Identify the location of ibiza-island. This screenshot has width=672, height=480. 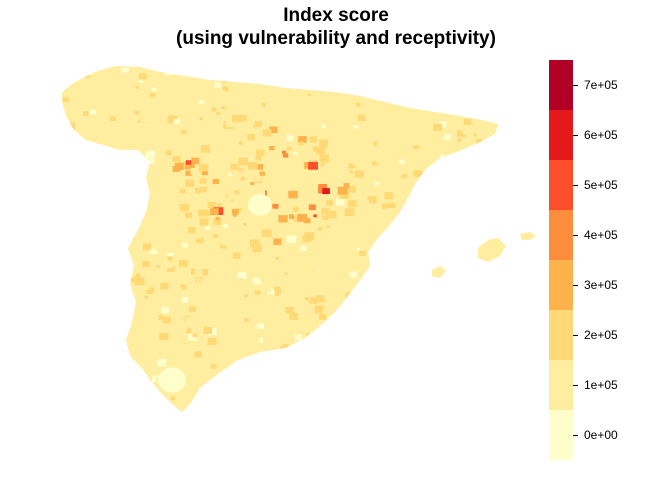
(439, 272).